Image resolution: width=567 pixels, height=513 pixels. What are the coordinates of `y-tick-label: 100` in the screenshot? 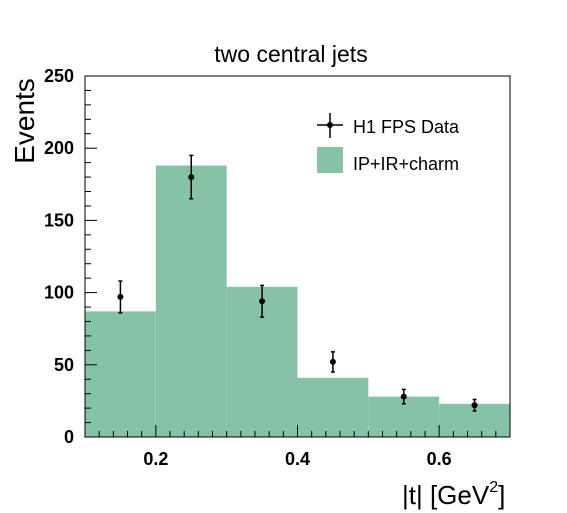 It's located at (59, 293).